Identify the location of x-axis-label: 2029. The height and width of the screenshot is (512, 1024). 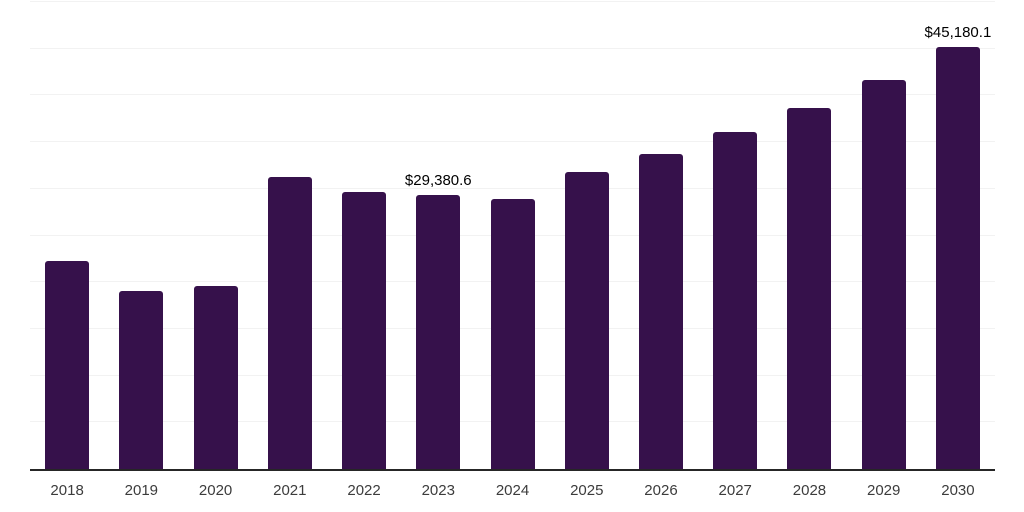
(884, 490).